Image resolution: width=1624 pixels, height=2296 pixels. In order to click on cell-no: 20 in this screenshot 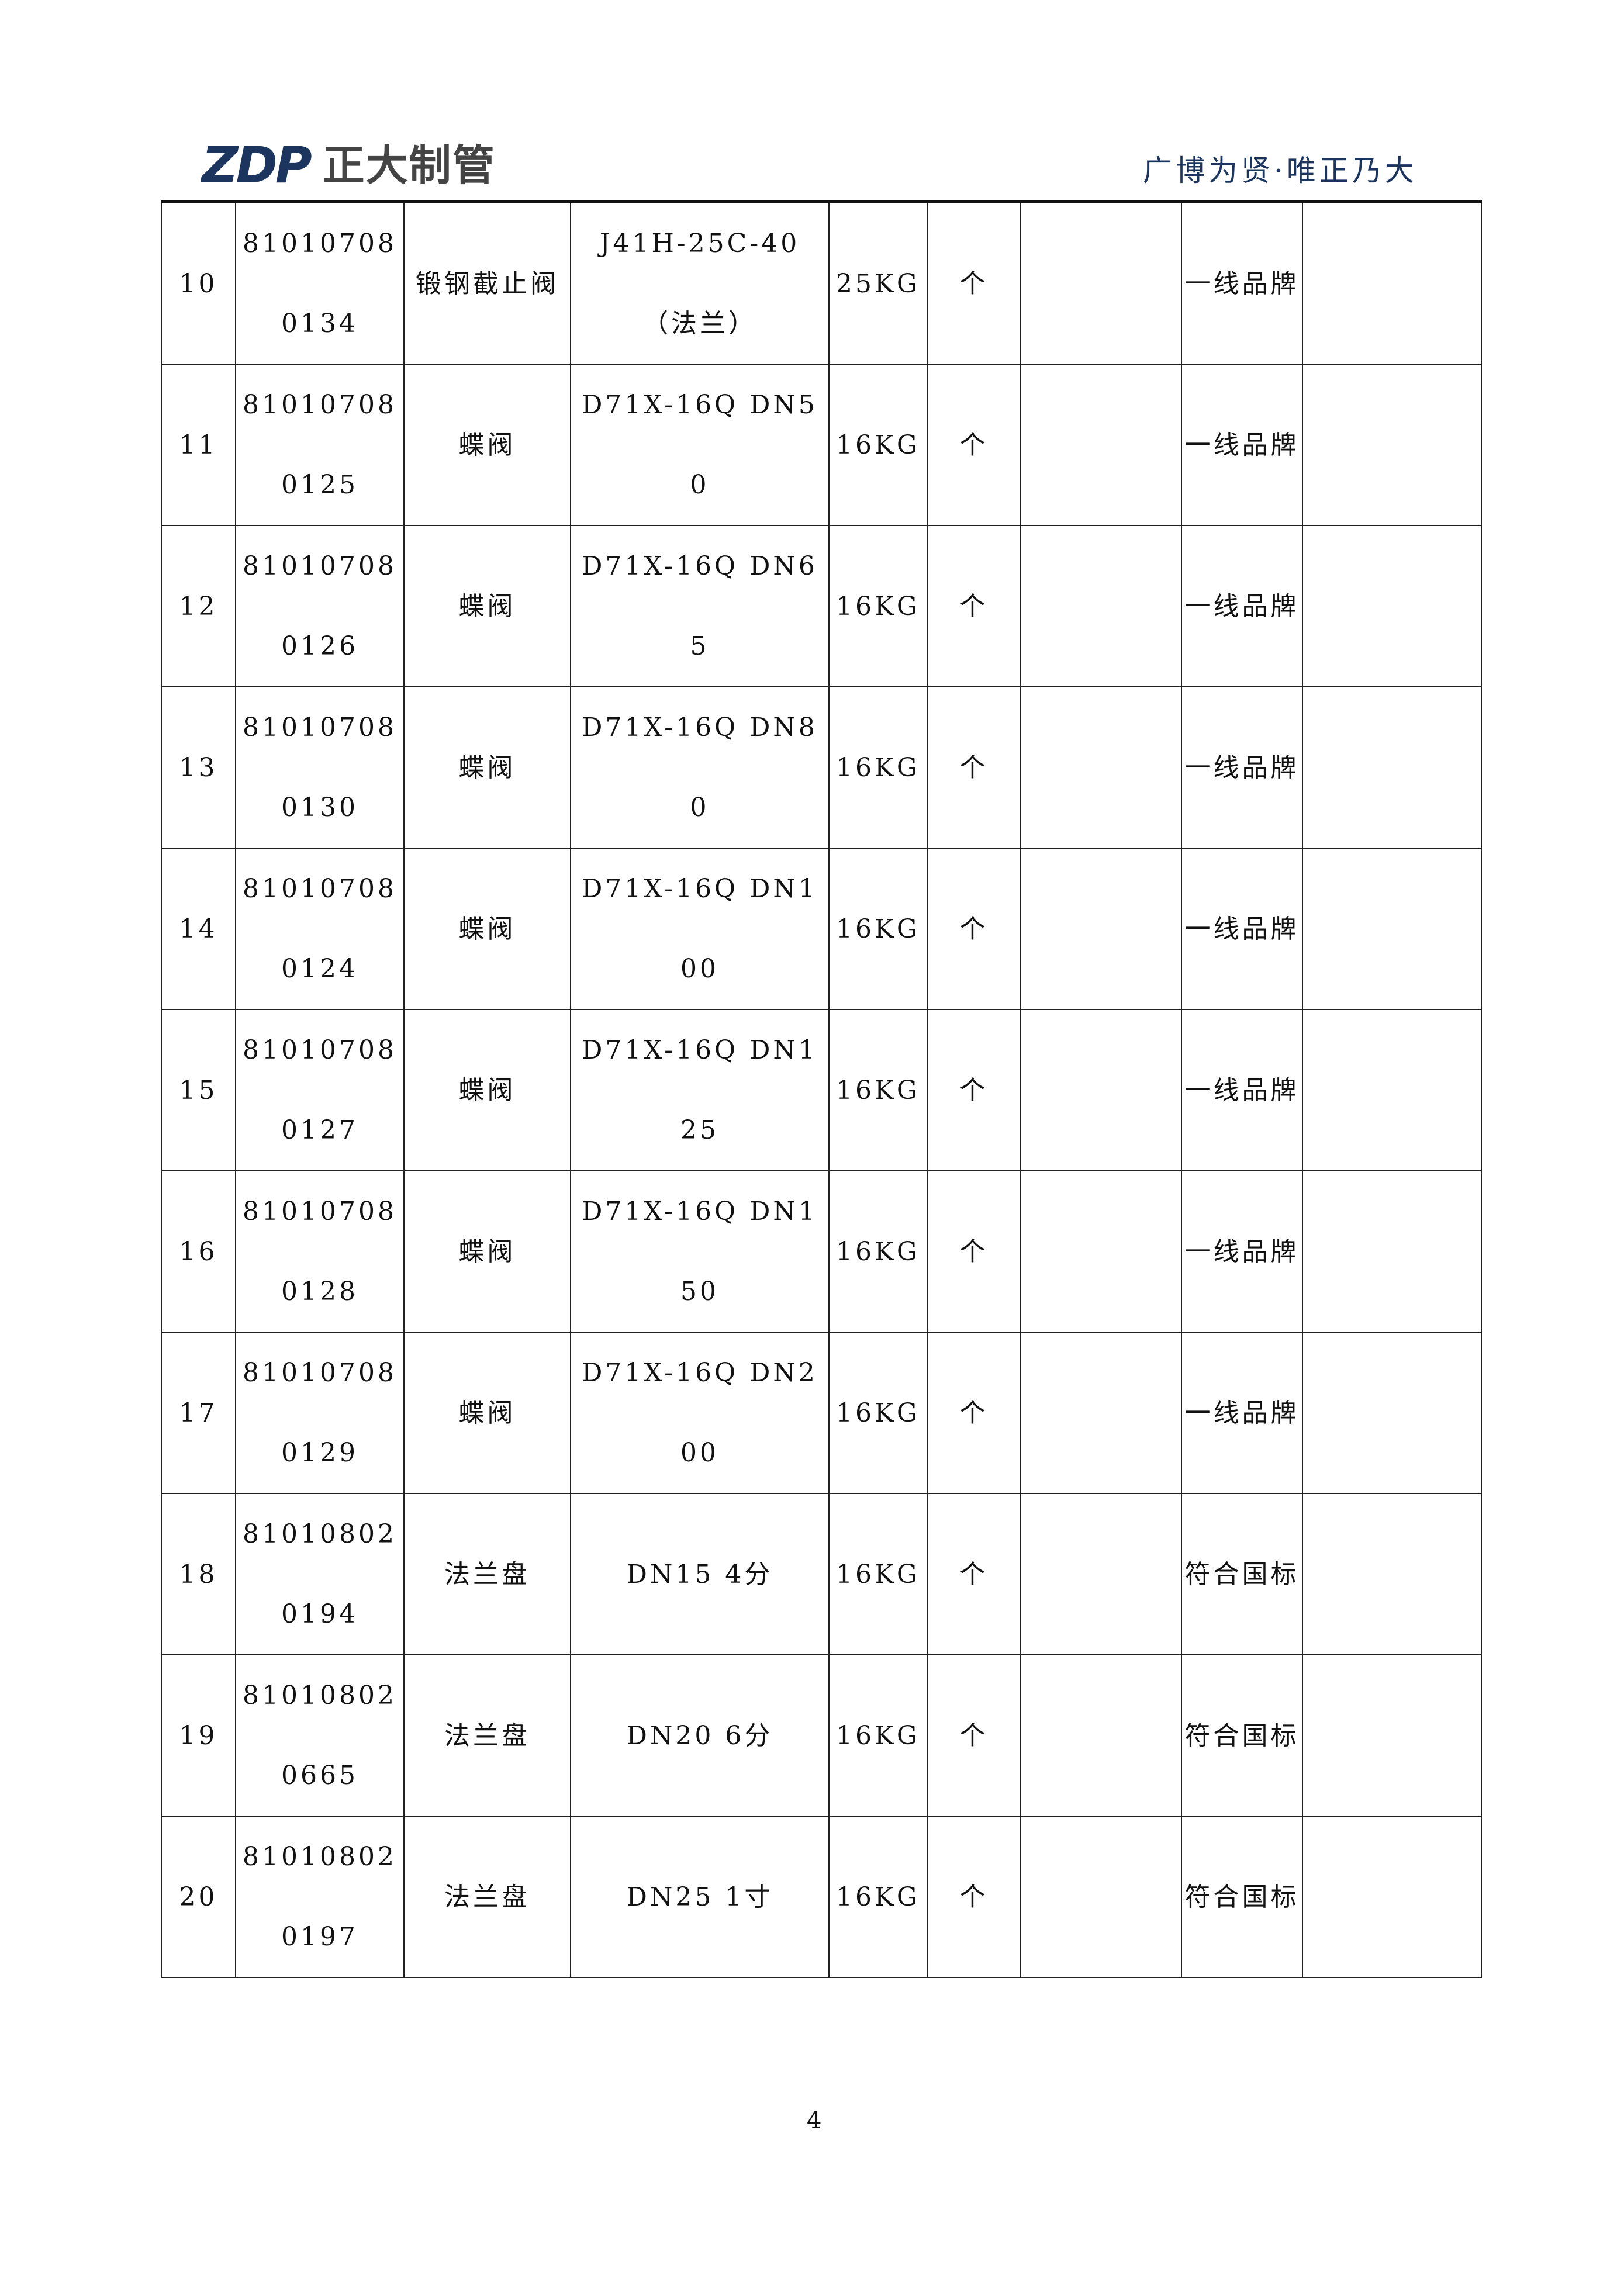, I will do `click(199, 1897)`.